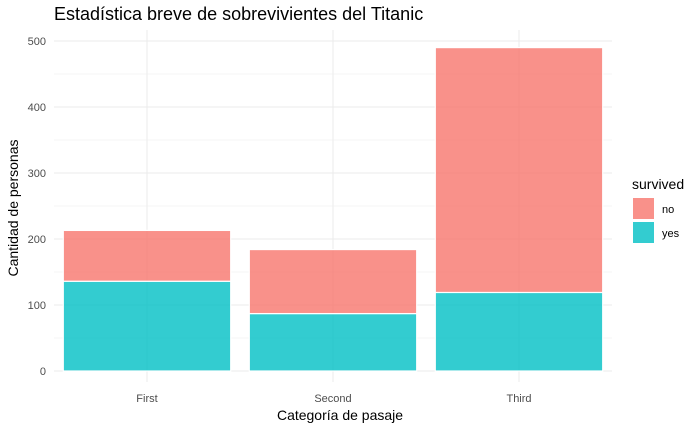 This screenshot has width=700, height=432. Describe the element at coordinates (671, 234) in the screenshot. I see `legend-label-yes: yes` at that location.